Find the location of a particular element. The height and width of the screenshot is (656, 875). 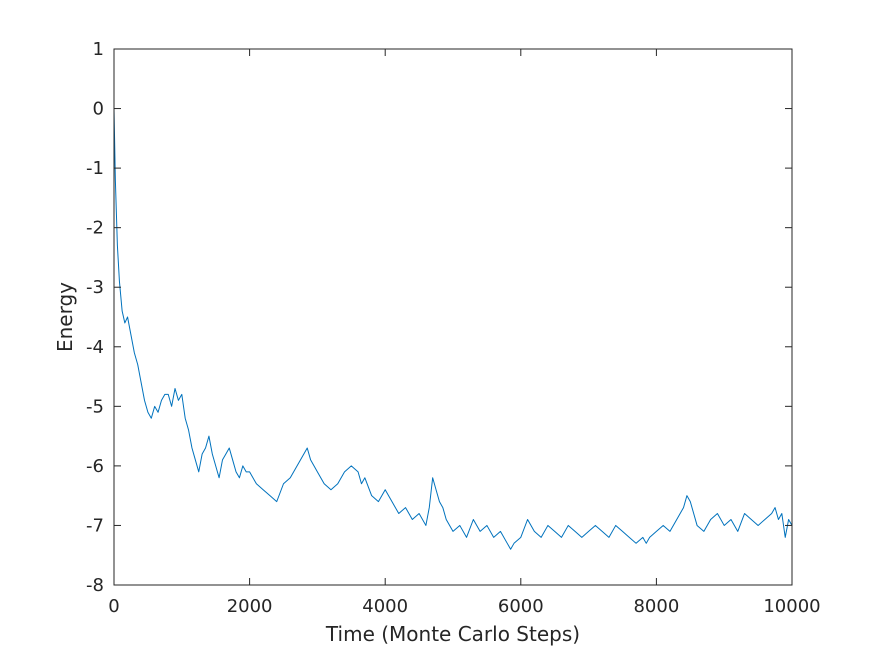

x-tick-label: 4000 is located at coordinates (385, 606).